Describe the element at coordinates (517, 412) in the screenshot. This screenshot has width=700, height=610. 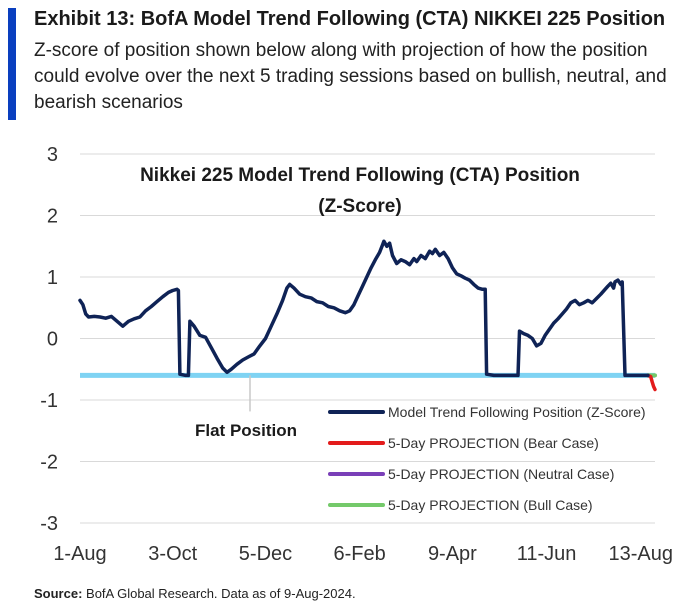
I see `legend-label-main: Model Trend Following Position (Z-Score)` at that location.